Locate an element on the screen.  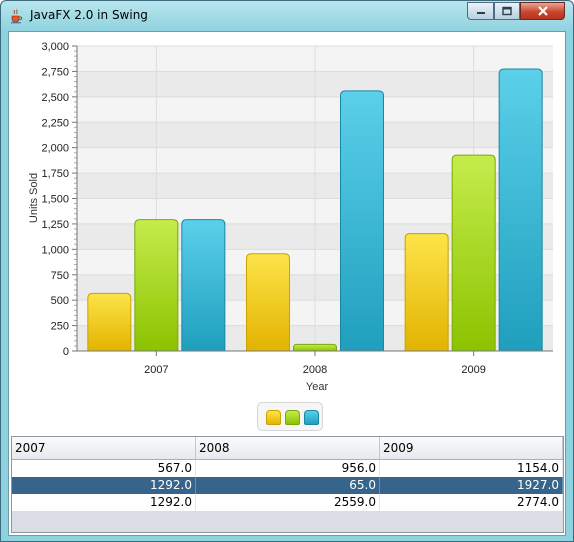
chart-legend is located at coordinates (290, 416).